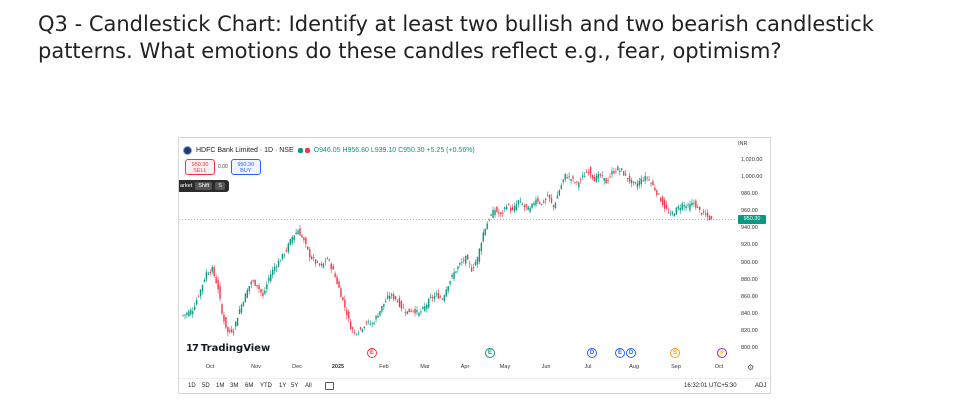 Image resolution: width=956 pixels, height=402 pixels. I want to click on time-label: Jul, so click(588, 367).